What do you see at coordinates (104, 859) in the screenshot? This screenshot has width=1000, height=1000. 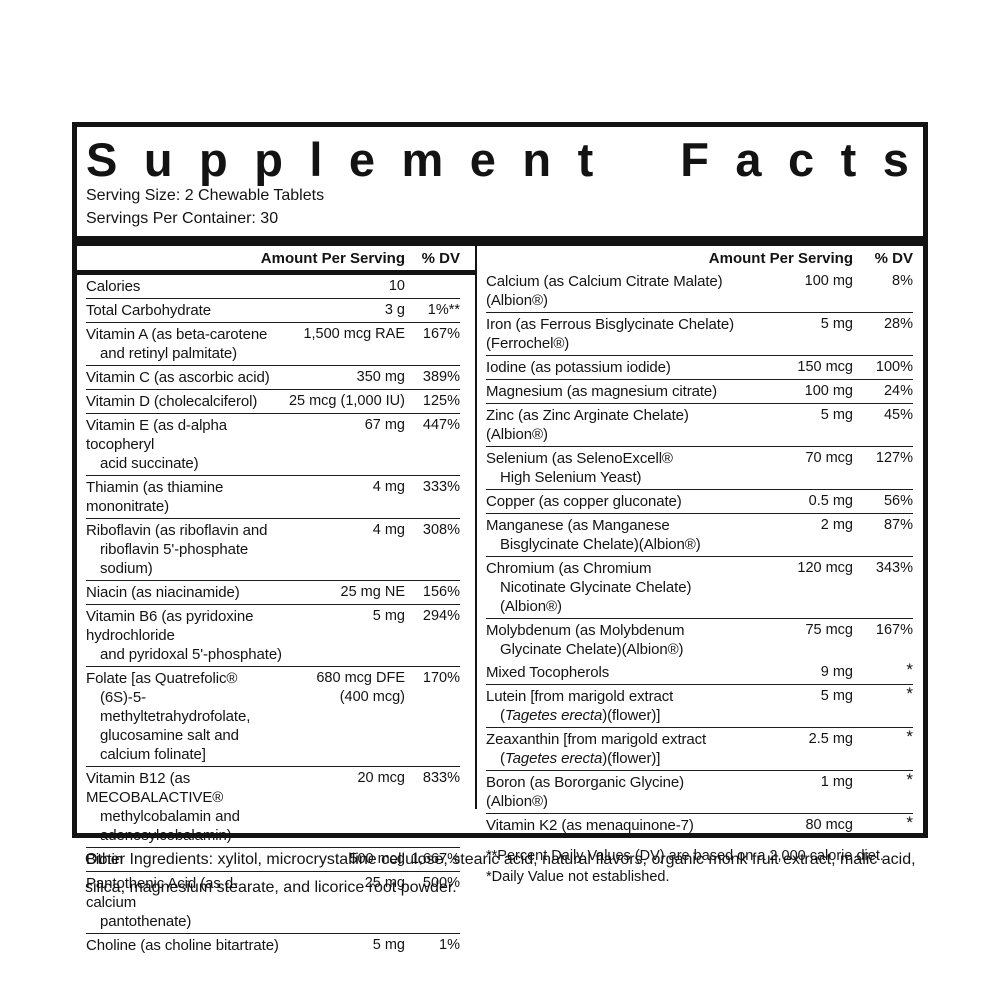 I see `nutrient-name: Biotin` at bounding box center [104, 859].